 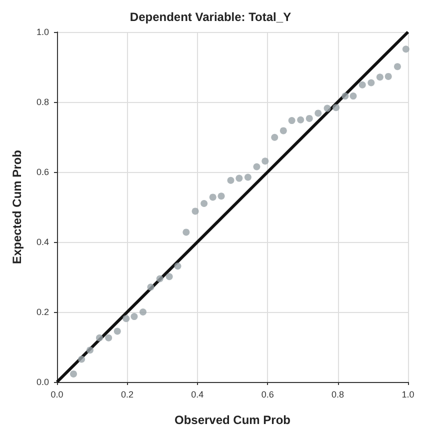 I want to click on x-tick-label: 0.6, so click(x=267, y=395).